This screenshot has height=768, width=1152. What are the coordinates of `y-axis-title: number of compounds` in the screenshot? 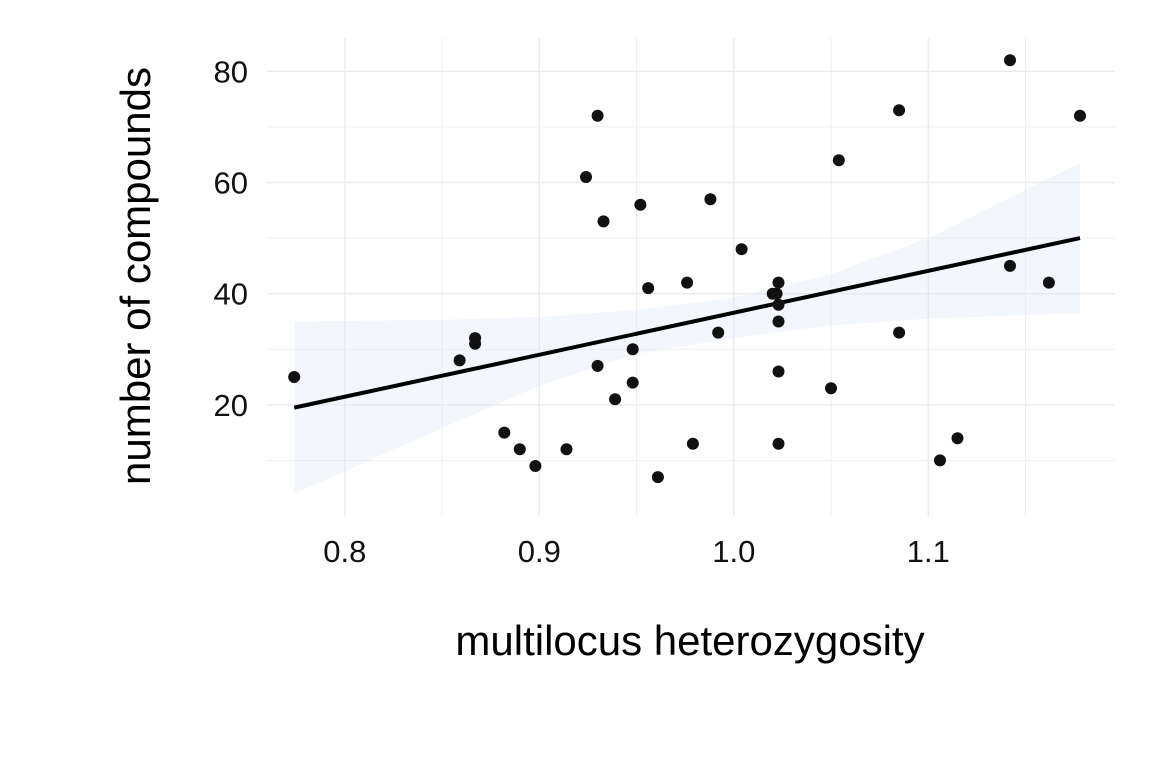 It's located at (135, 276).